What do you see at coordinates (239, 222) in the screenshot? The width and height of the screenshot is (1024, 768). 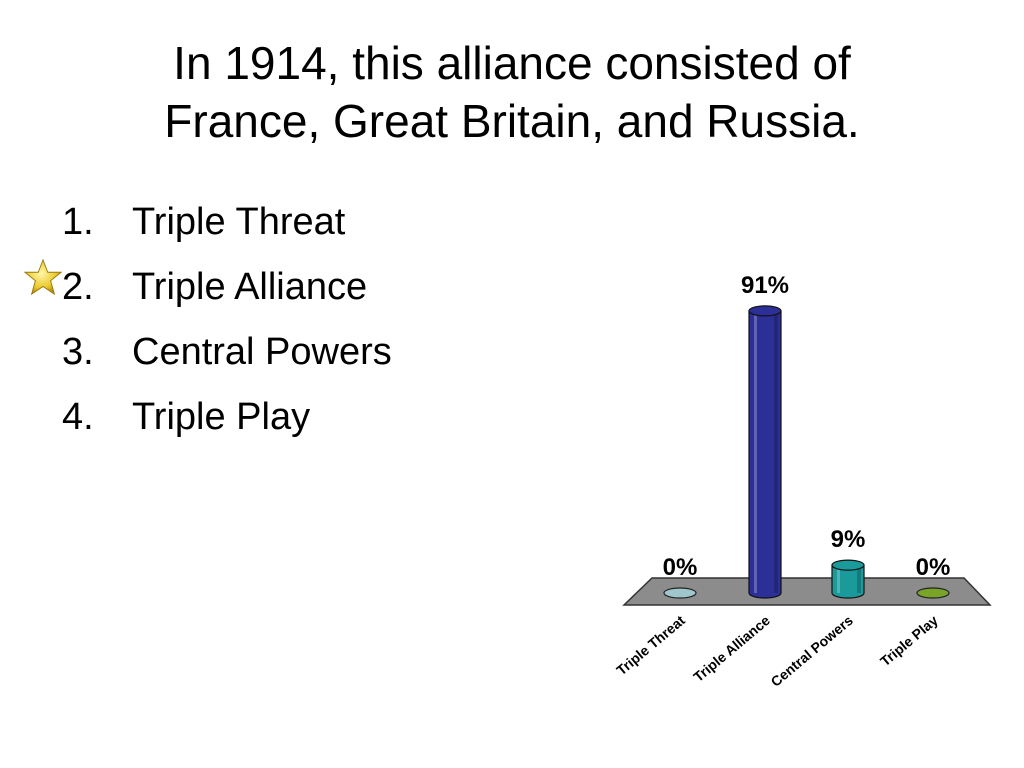 I see `answer-text: Triple Threat` at bounding box center [239, 222].